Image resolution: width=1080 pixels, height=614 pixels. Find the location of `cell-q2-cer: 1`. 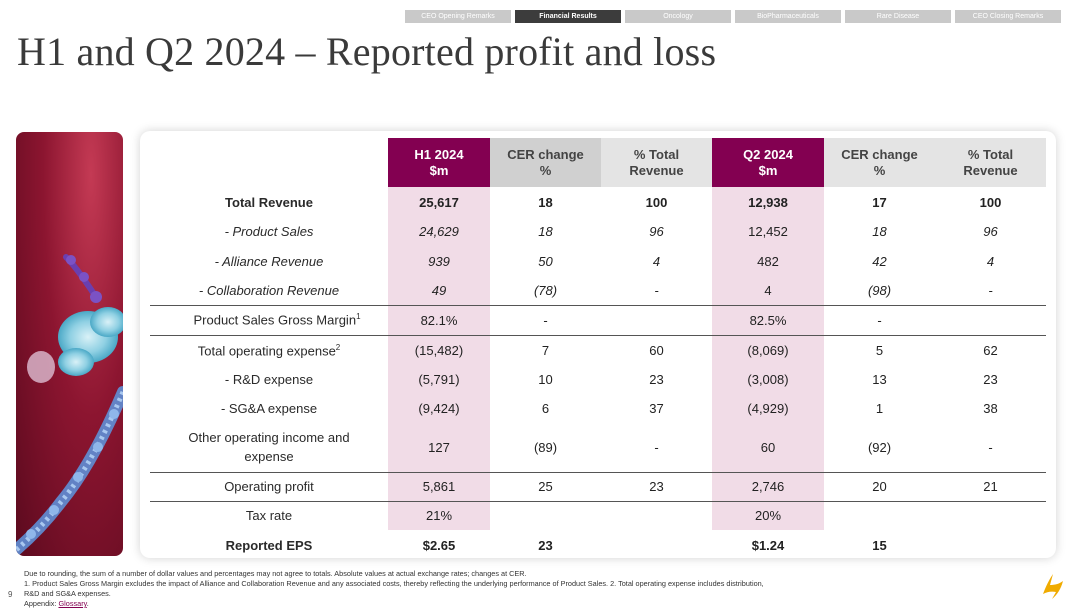

cell-q2-cer: 1 is located at coordinates (879, 408).